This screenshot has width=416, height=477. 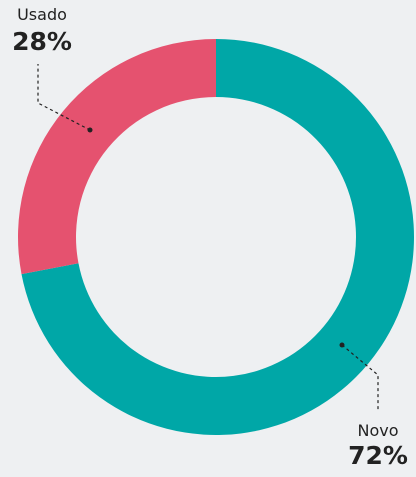 What do you see at coordinates (42, 14) in the screenshot?
I see `category-label: Usado` at bounding box center [42, 14].